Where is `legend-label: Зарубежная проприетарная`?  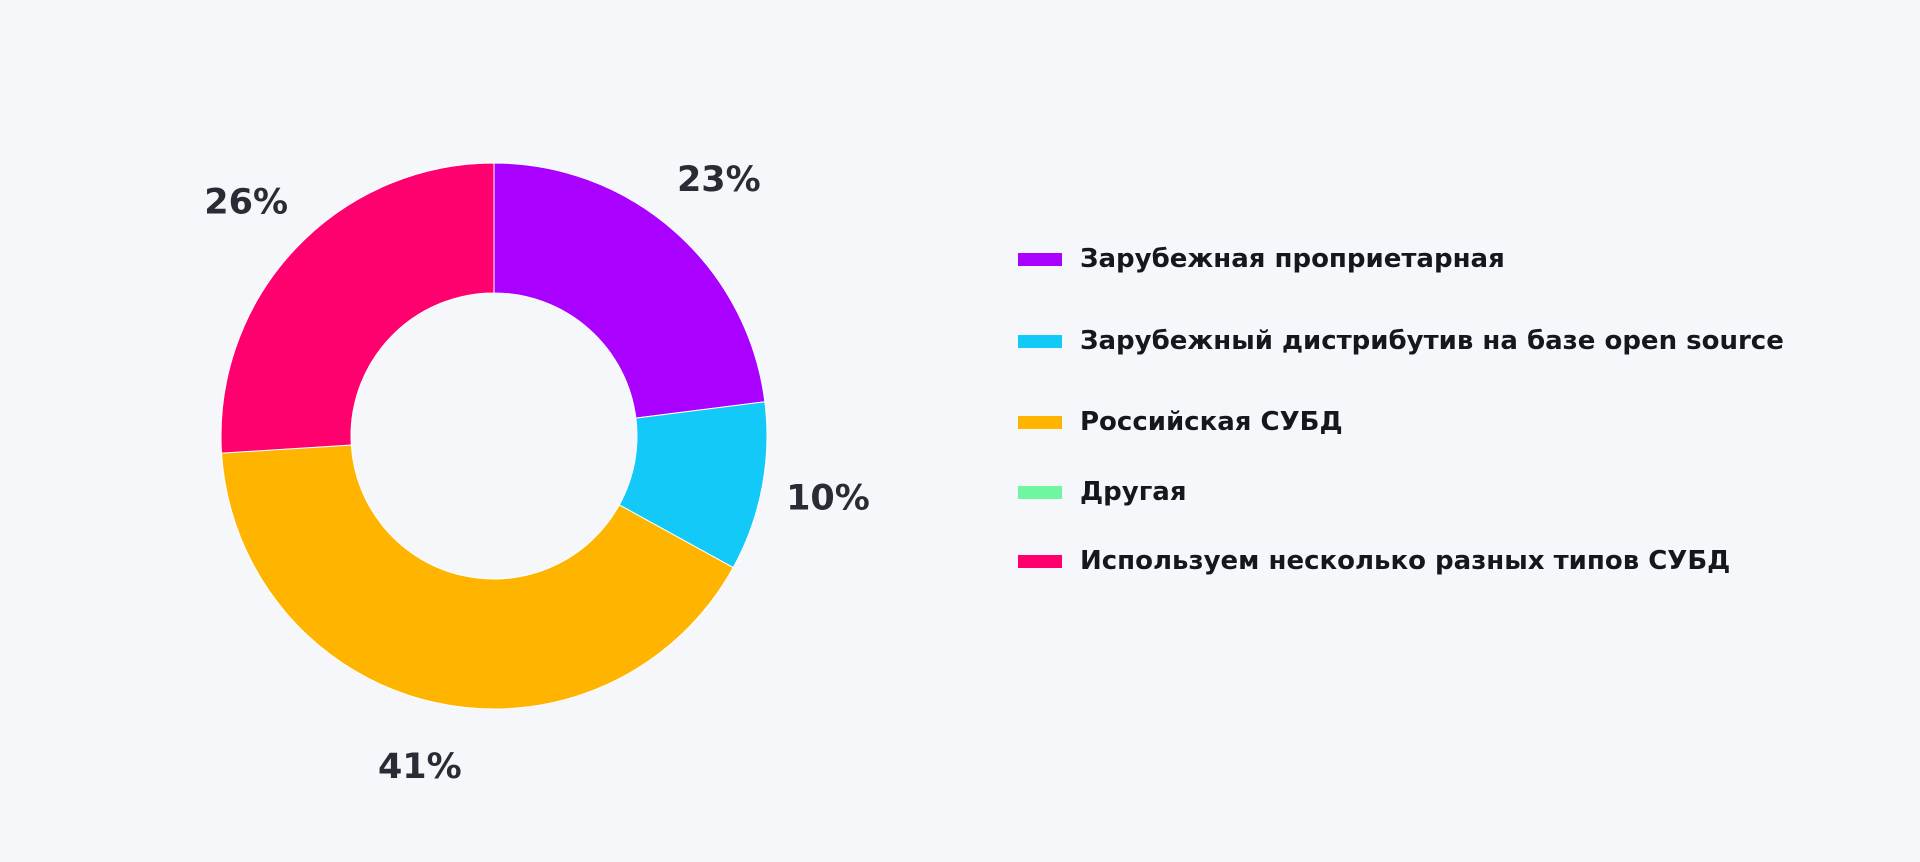
legend-label: Зарубежная проприетарная is located at coordinates (1292, 259).